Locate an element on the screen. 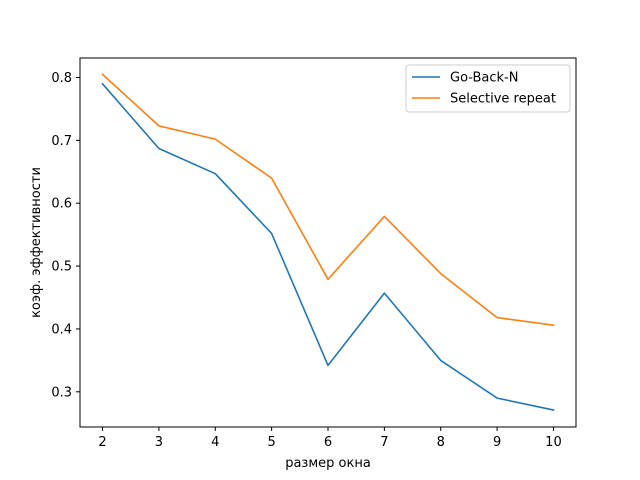 The width and height of the screenshot is (640, 480). legend-box is located at coordinates (488, 88).